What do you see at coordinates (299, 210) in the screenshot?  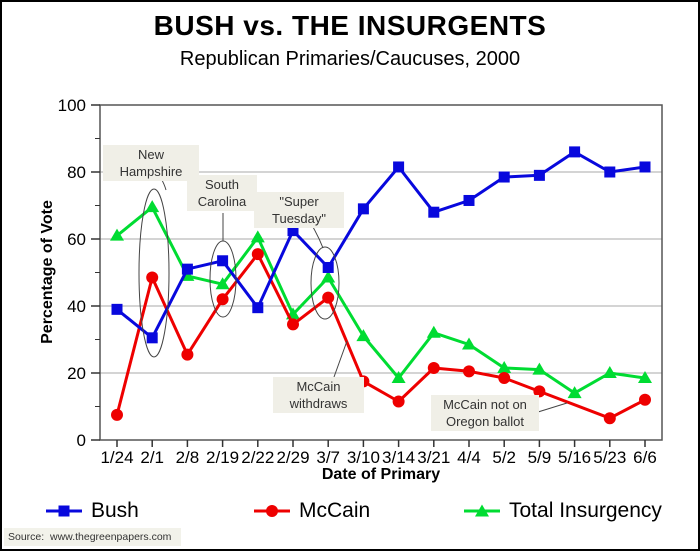 I see `annotation-super-tuesday: "Super Tuesday"` at bounding box center [299, 210].